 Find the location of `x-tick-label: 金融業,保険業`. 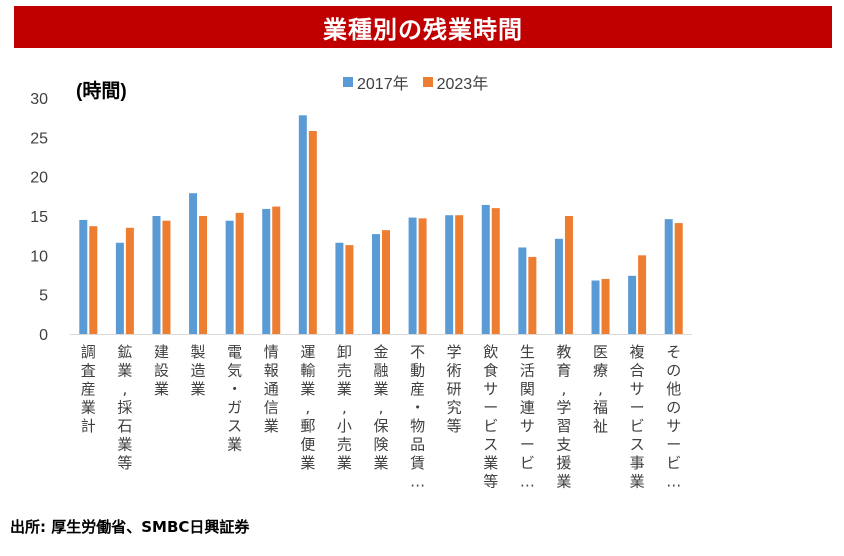

x-tick-label: 金融業,保険業 is located at coordinates (380, 407).